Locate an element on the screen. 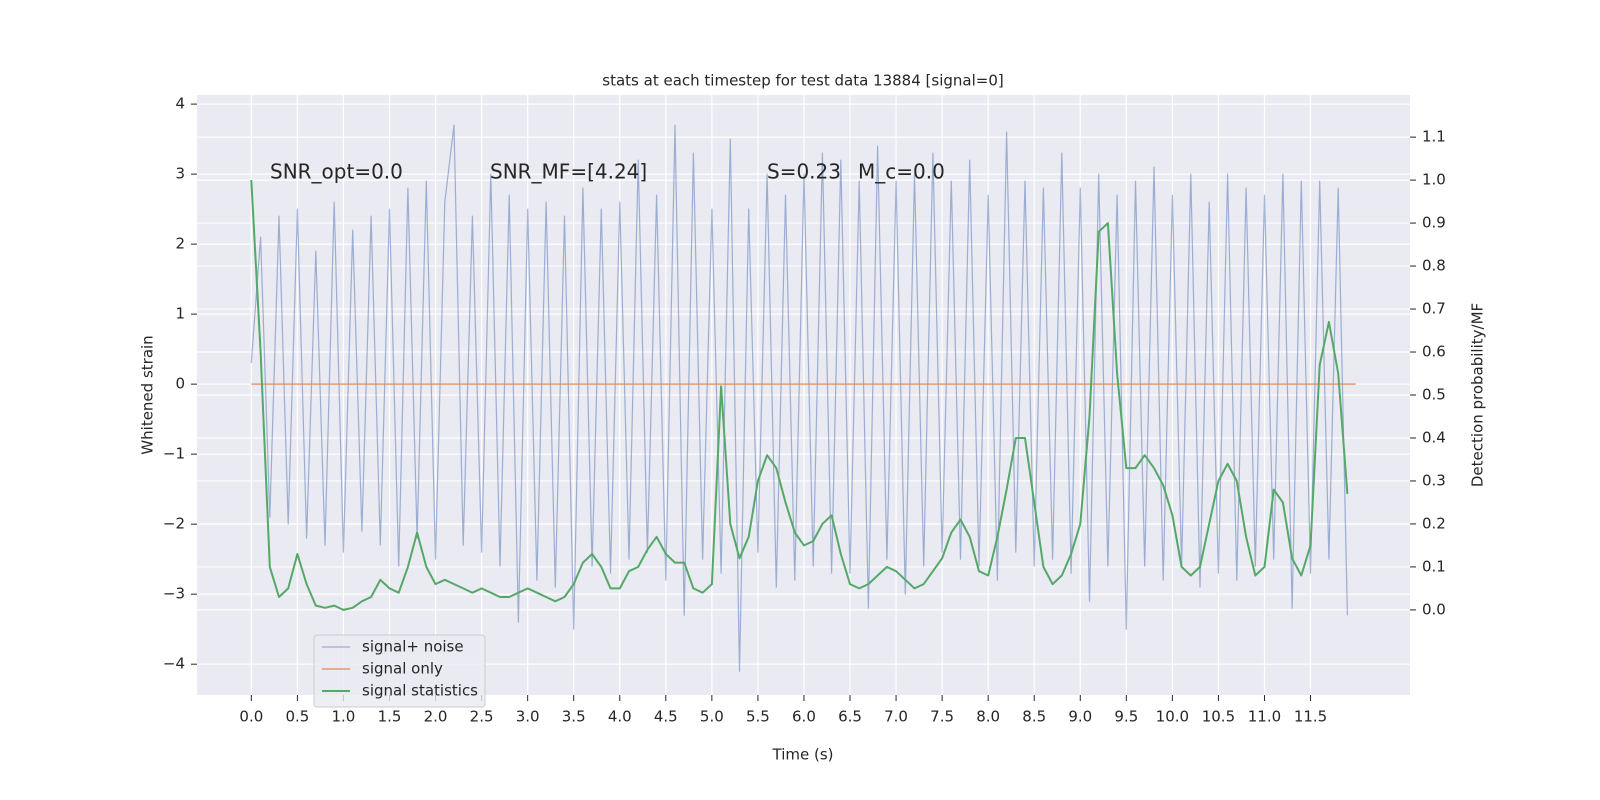  y2-tick-label: 0.5 is located at coordinates (1434, 395).